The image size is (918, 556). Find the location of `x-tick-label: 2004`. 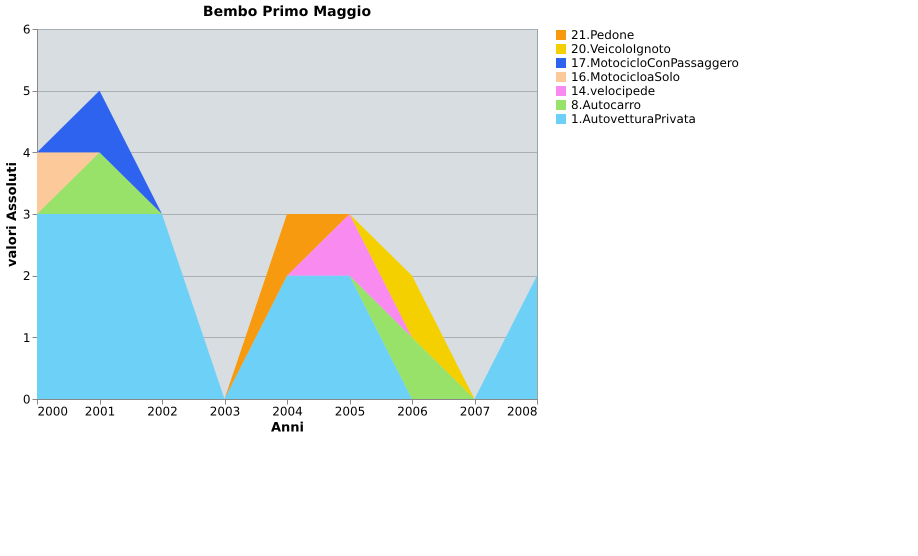

x-tick-label: 2004 is located at coordinates (287, 411).